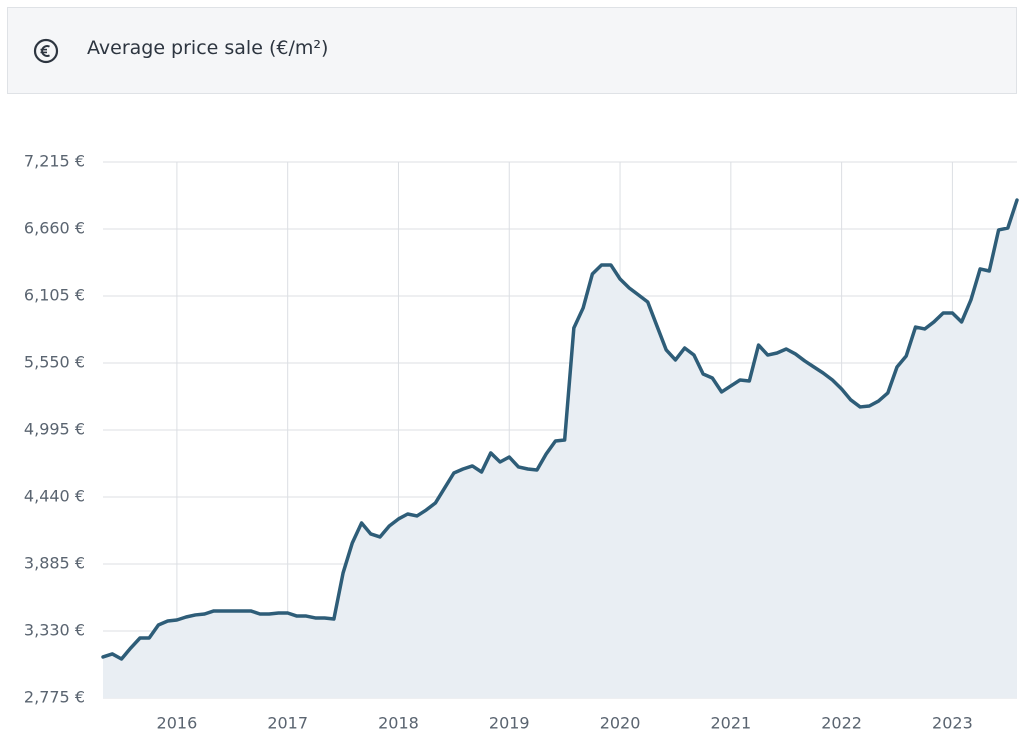 The width and height of the screenshot is (1024, 749). I want to click on y-tick-label: 3,330 €, so click(54, 630).